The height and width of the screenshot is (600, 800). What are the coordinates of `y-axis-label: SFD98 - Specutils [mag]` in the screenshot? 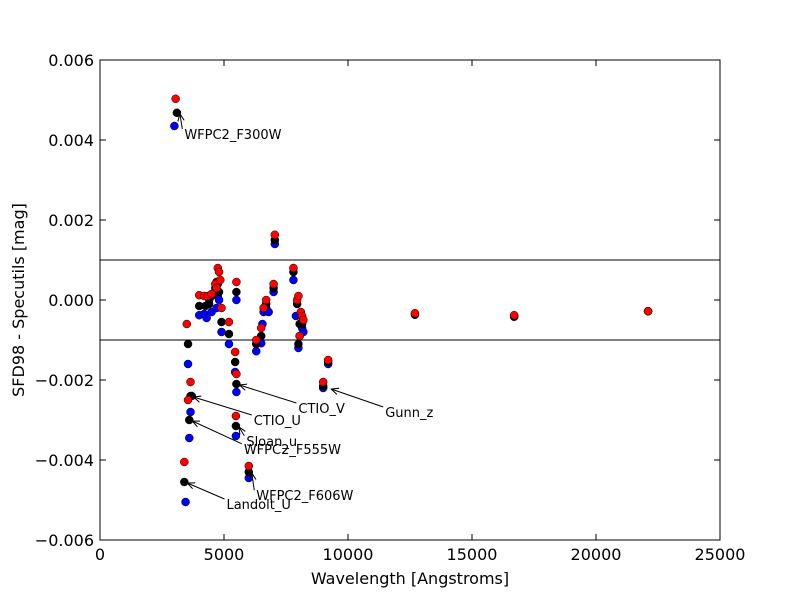 It's located at (18, 300).